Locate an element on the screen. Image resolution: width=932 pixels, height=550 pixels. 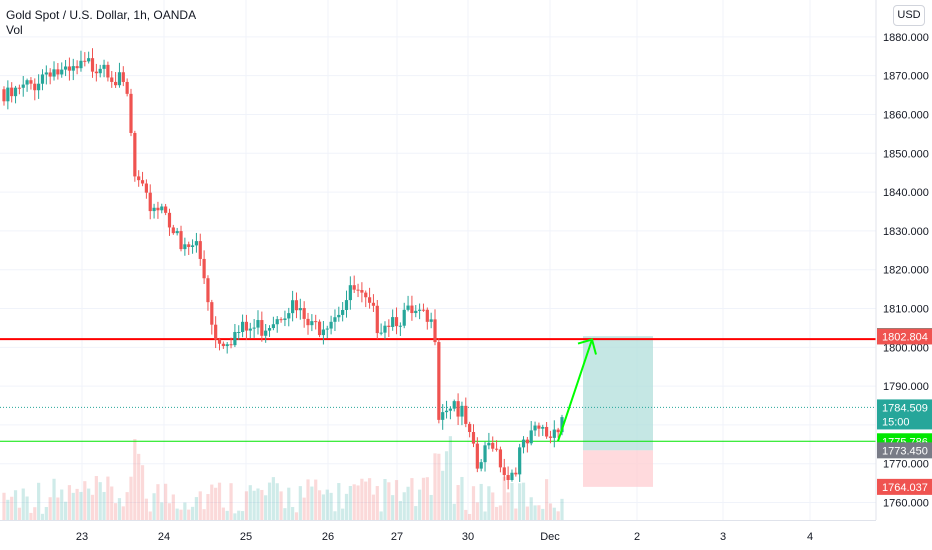
x-tick-label: 25 is located at coordinates (246, 537).